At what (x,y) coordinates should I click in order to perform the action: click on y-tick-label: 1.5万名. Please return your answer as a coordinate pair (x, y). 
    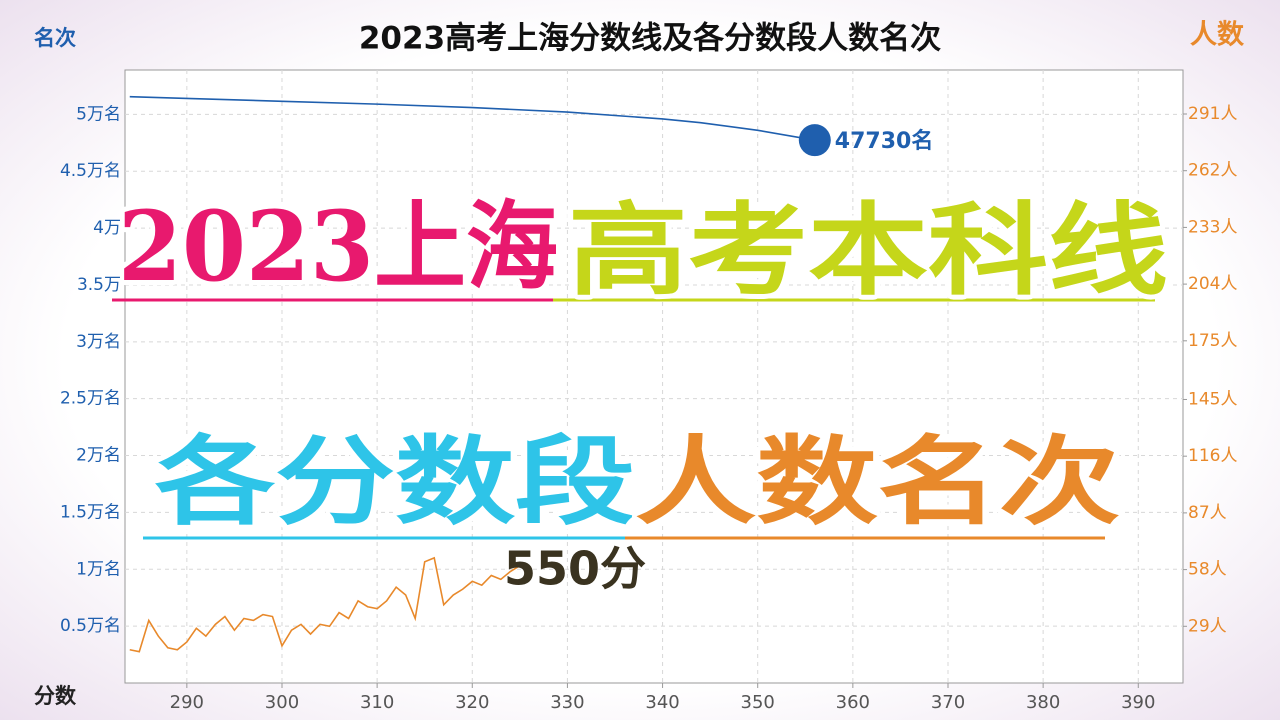
    Looking at the image, I should click on (90, 512).